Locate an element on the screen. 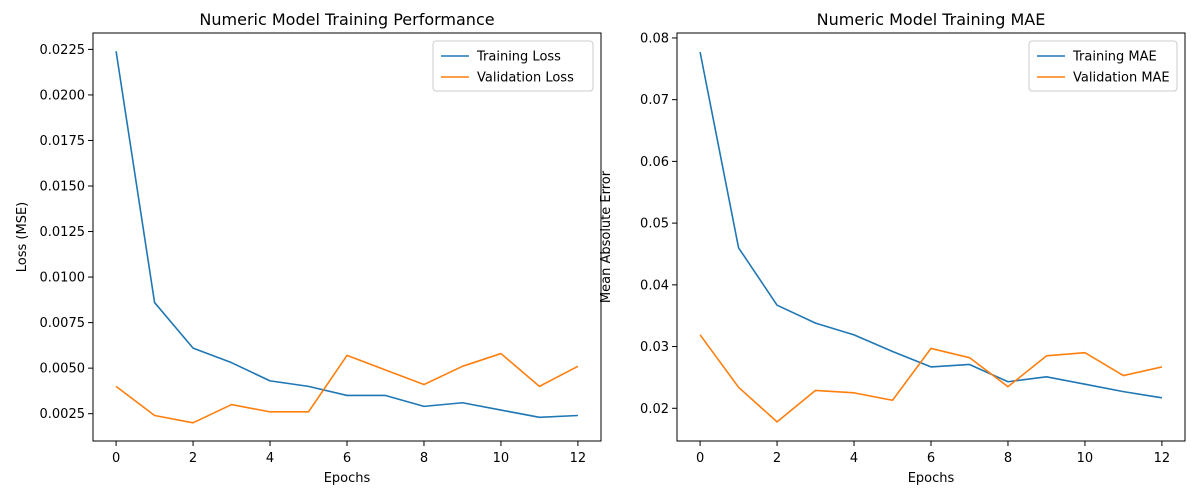  y-tick-label: 0.0225 is located at coordinates (63, 50).